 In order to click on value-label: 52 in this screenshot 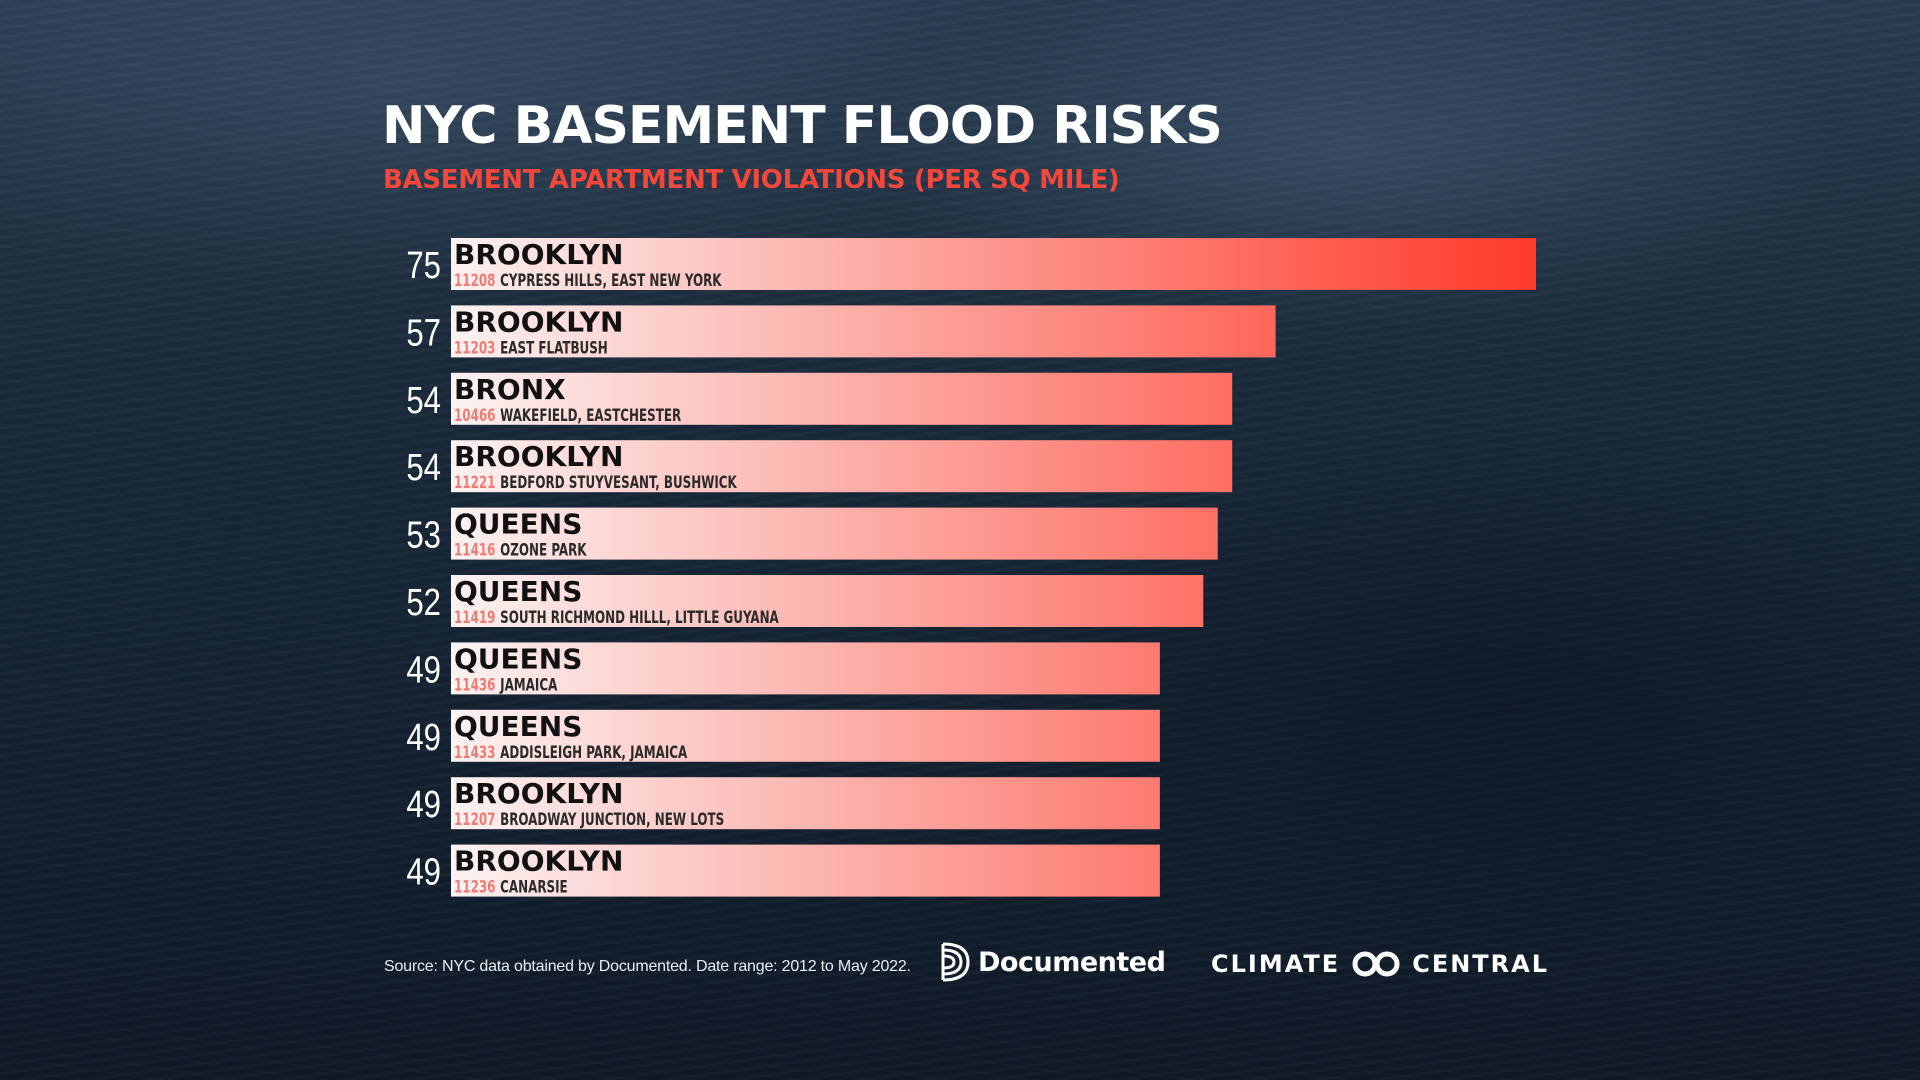, I will do `click(423, 603)`.